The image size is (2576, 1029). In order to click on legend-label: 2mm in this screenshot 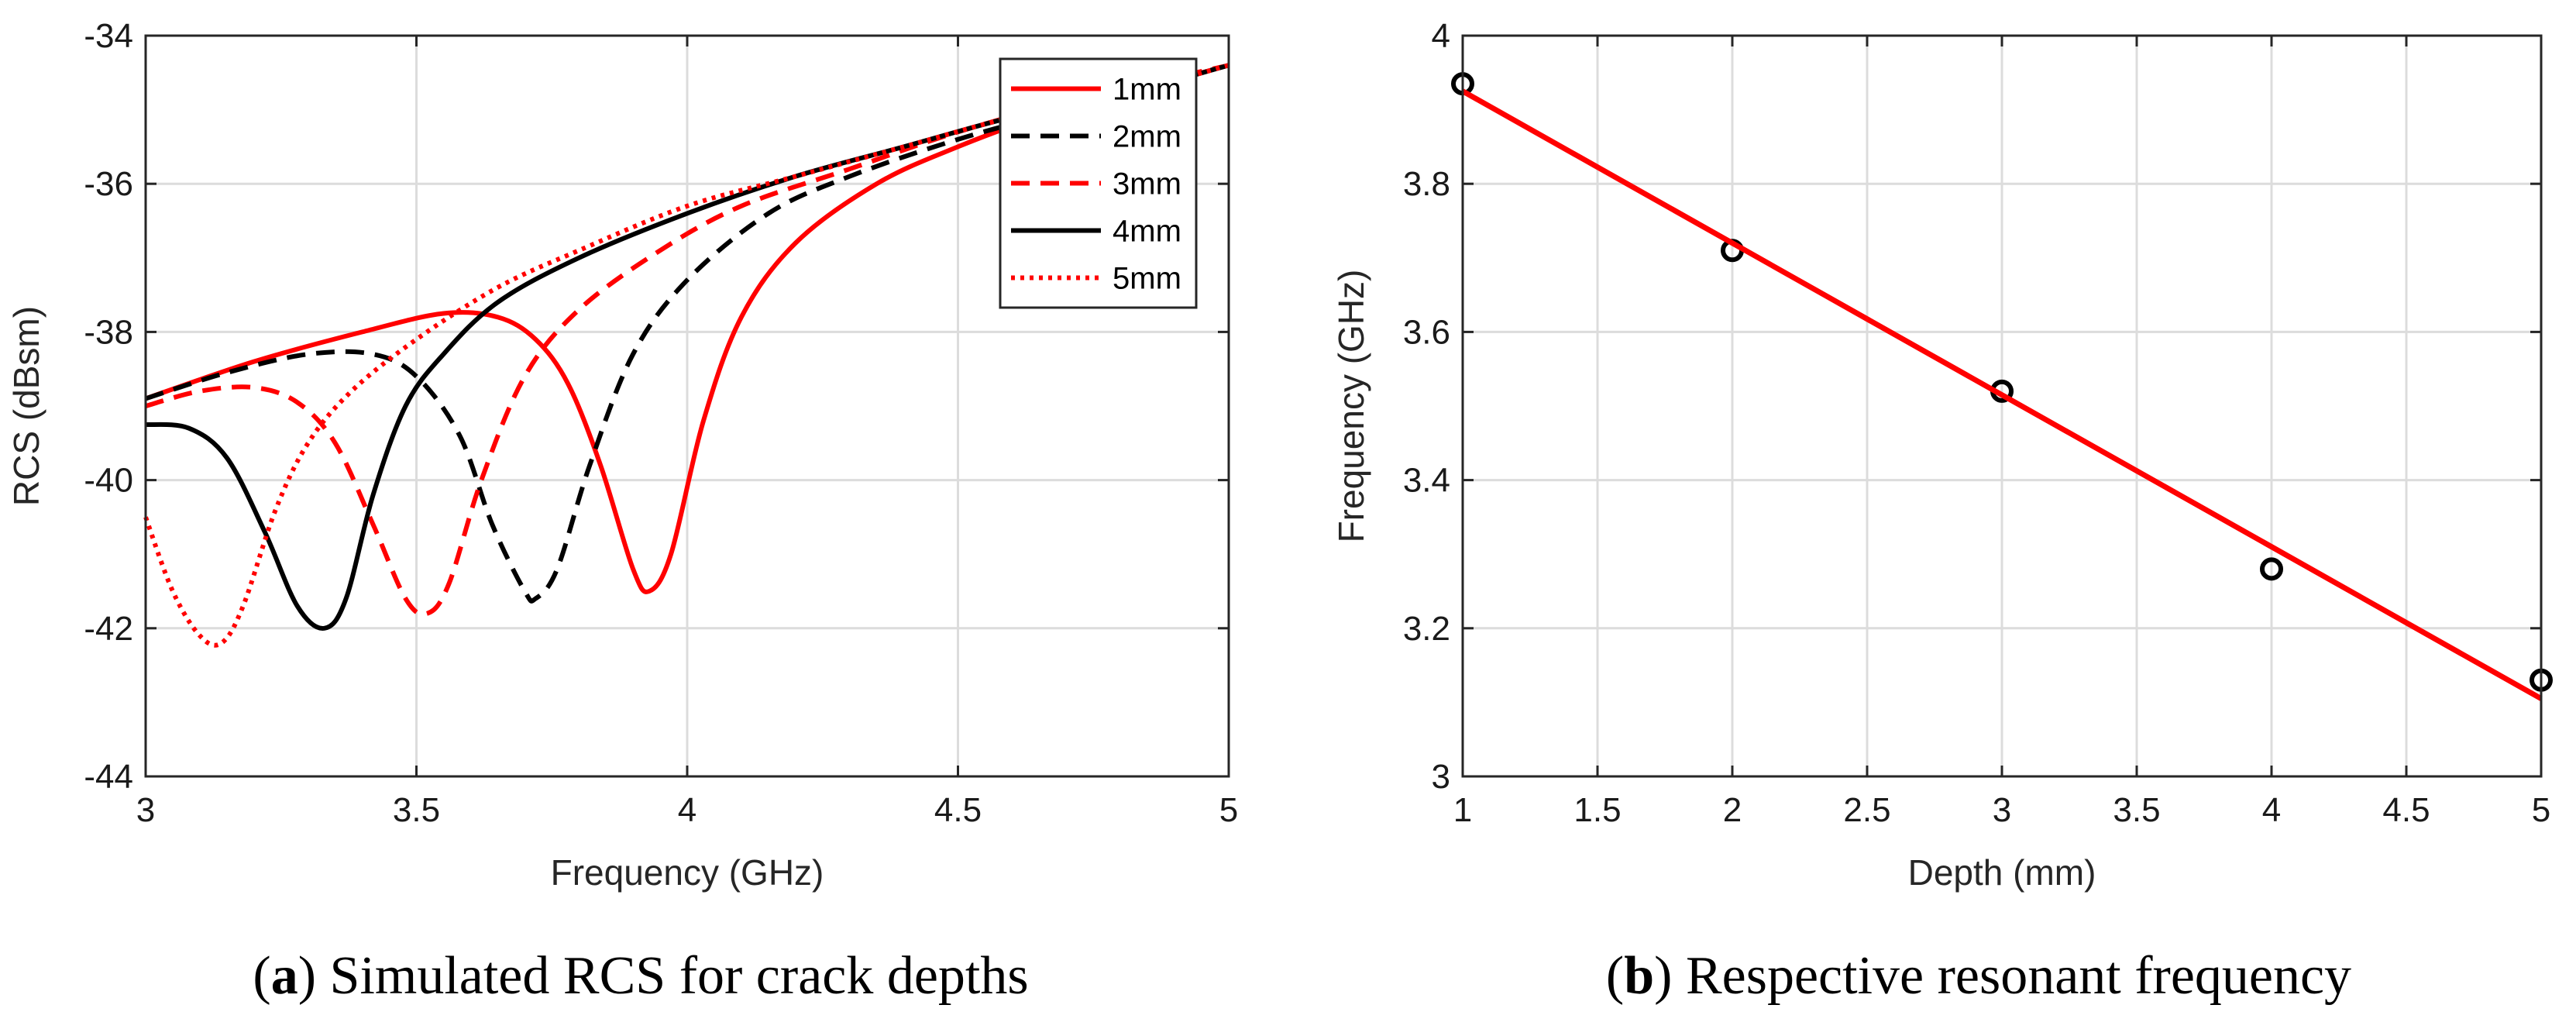, I will do `click(1147, 137)`.